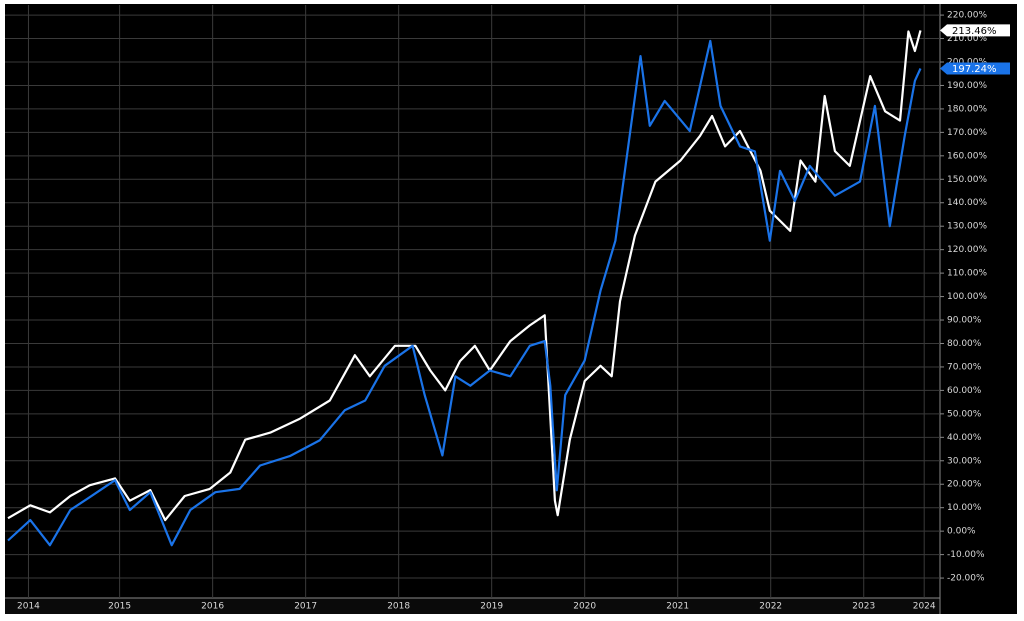 The width and height of the screenshot is (1024, 621). I want to click on x-tick-label: 2020, so click(584, 607).